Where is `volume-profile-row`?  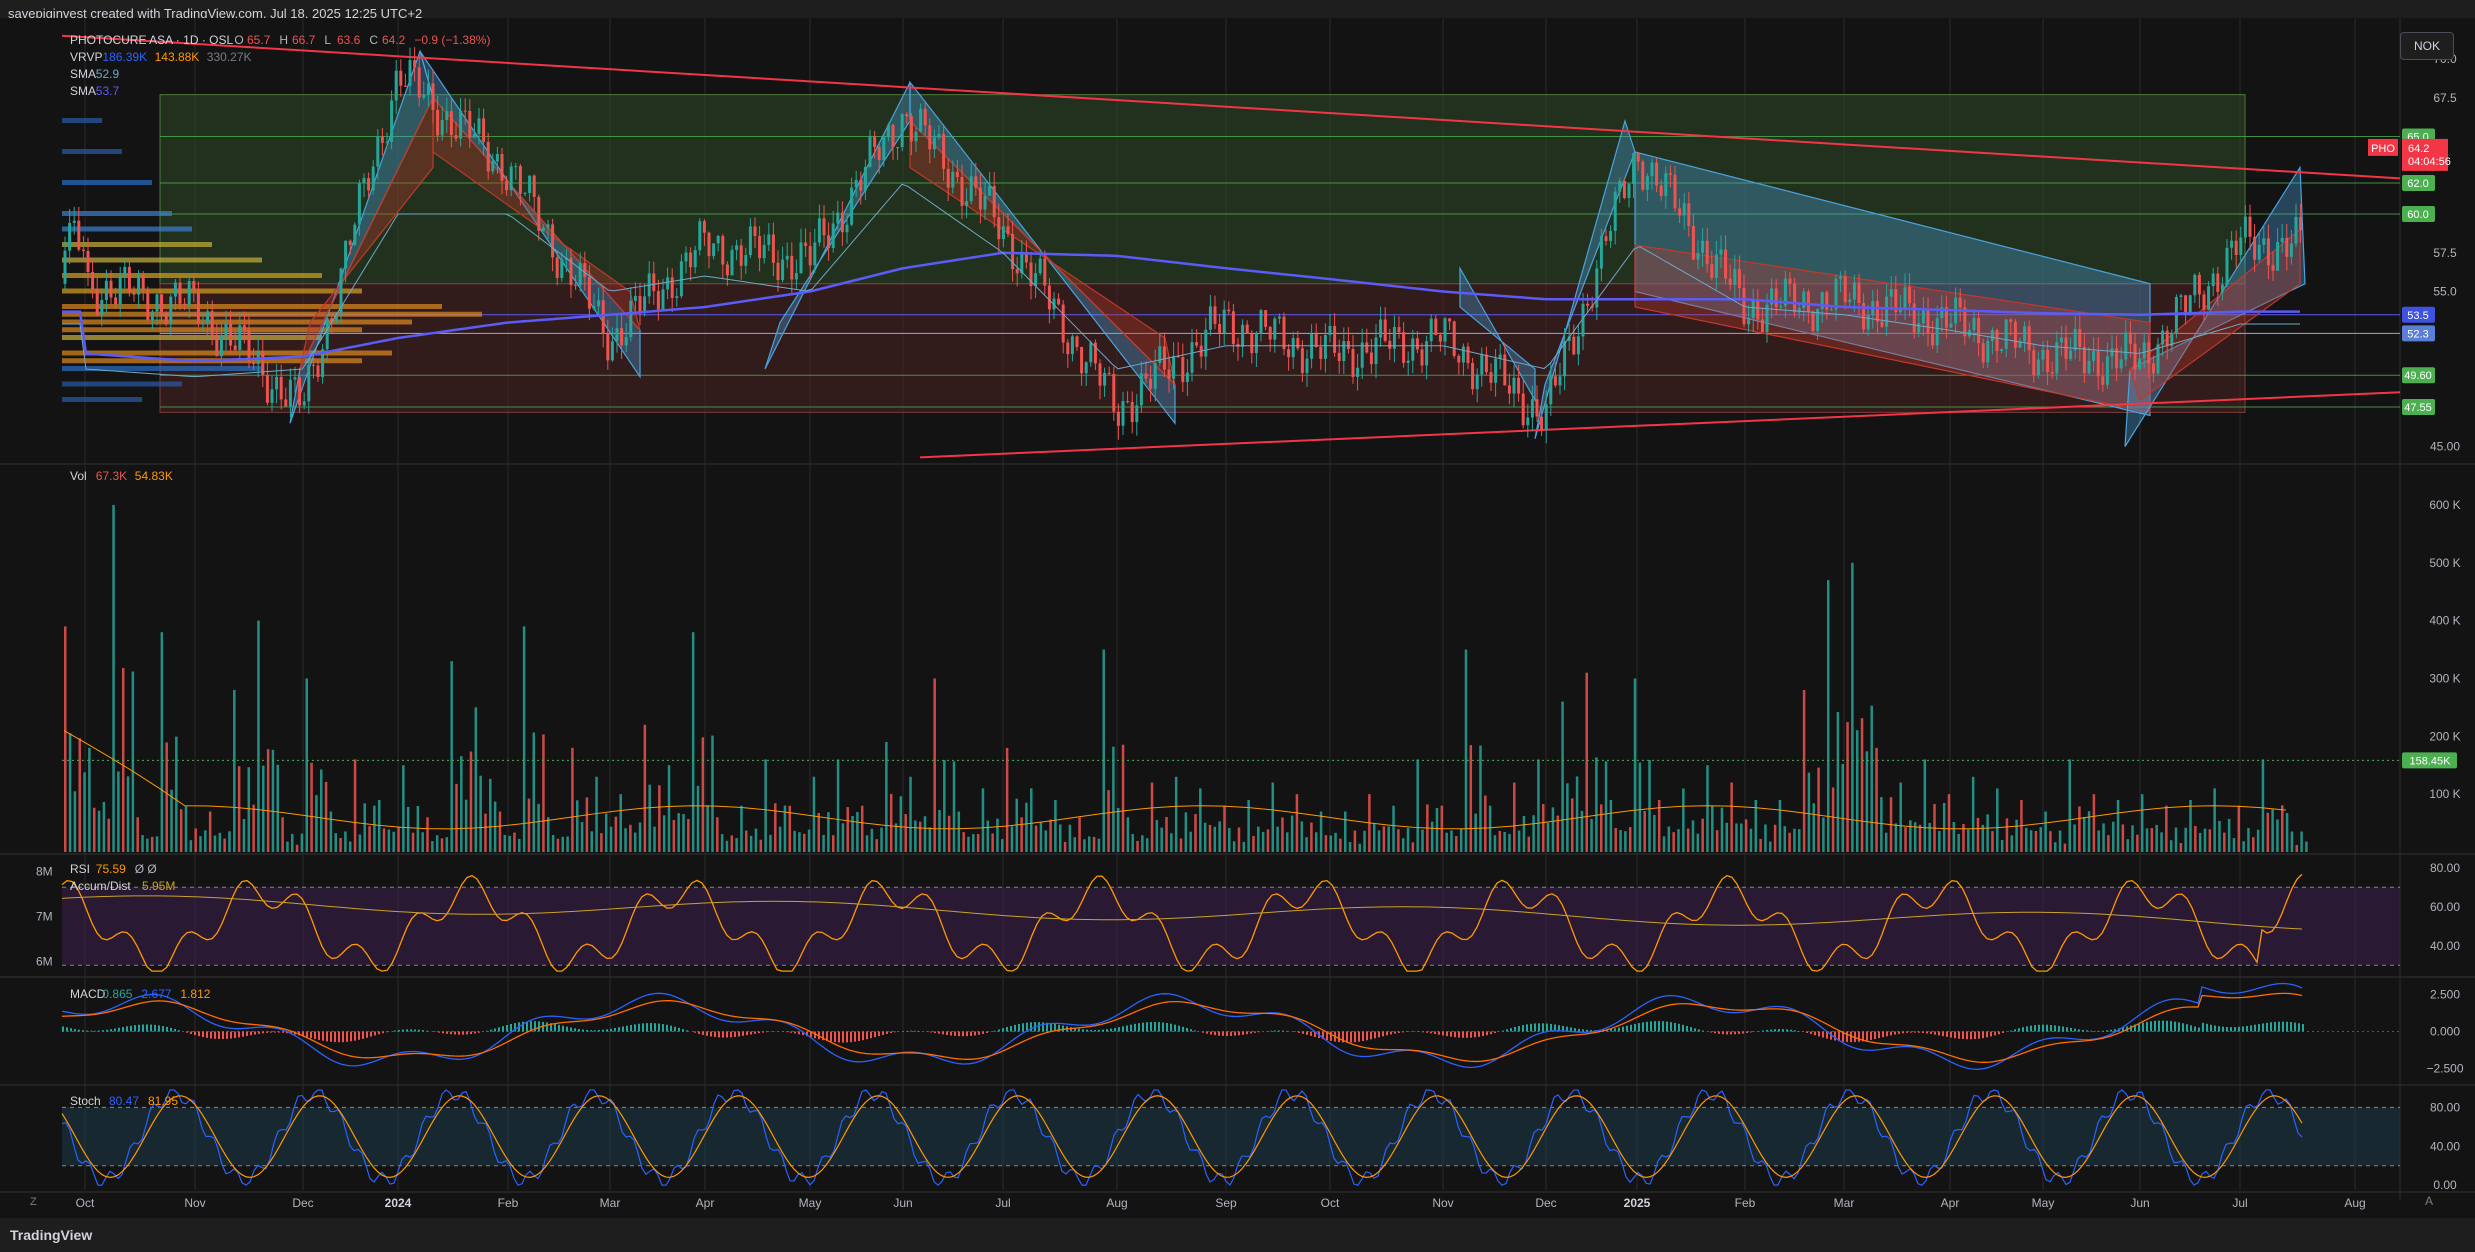
volume-profile-row is located at coordinates (192, 337).